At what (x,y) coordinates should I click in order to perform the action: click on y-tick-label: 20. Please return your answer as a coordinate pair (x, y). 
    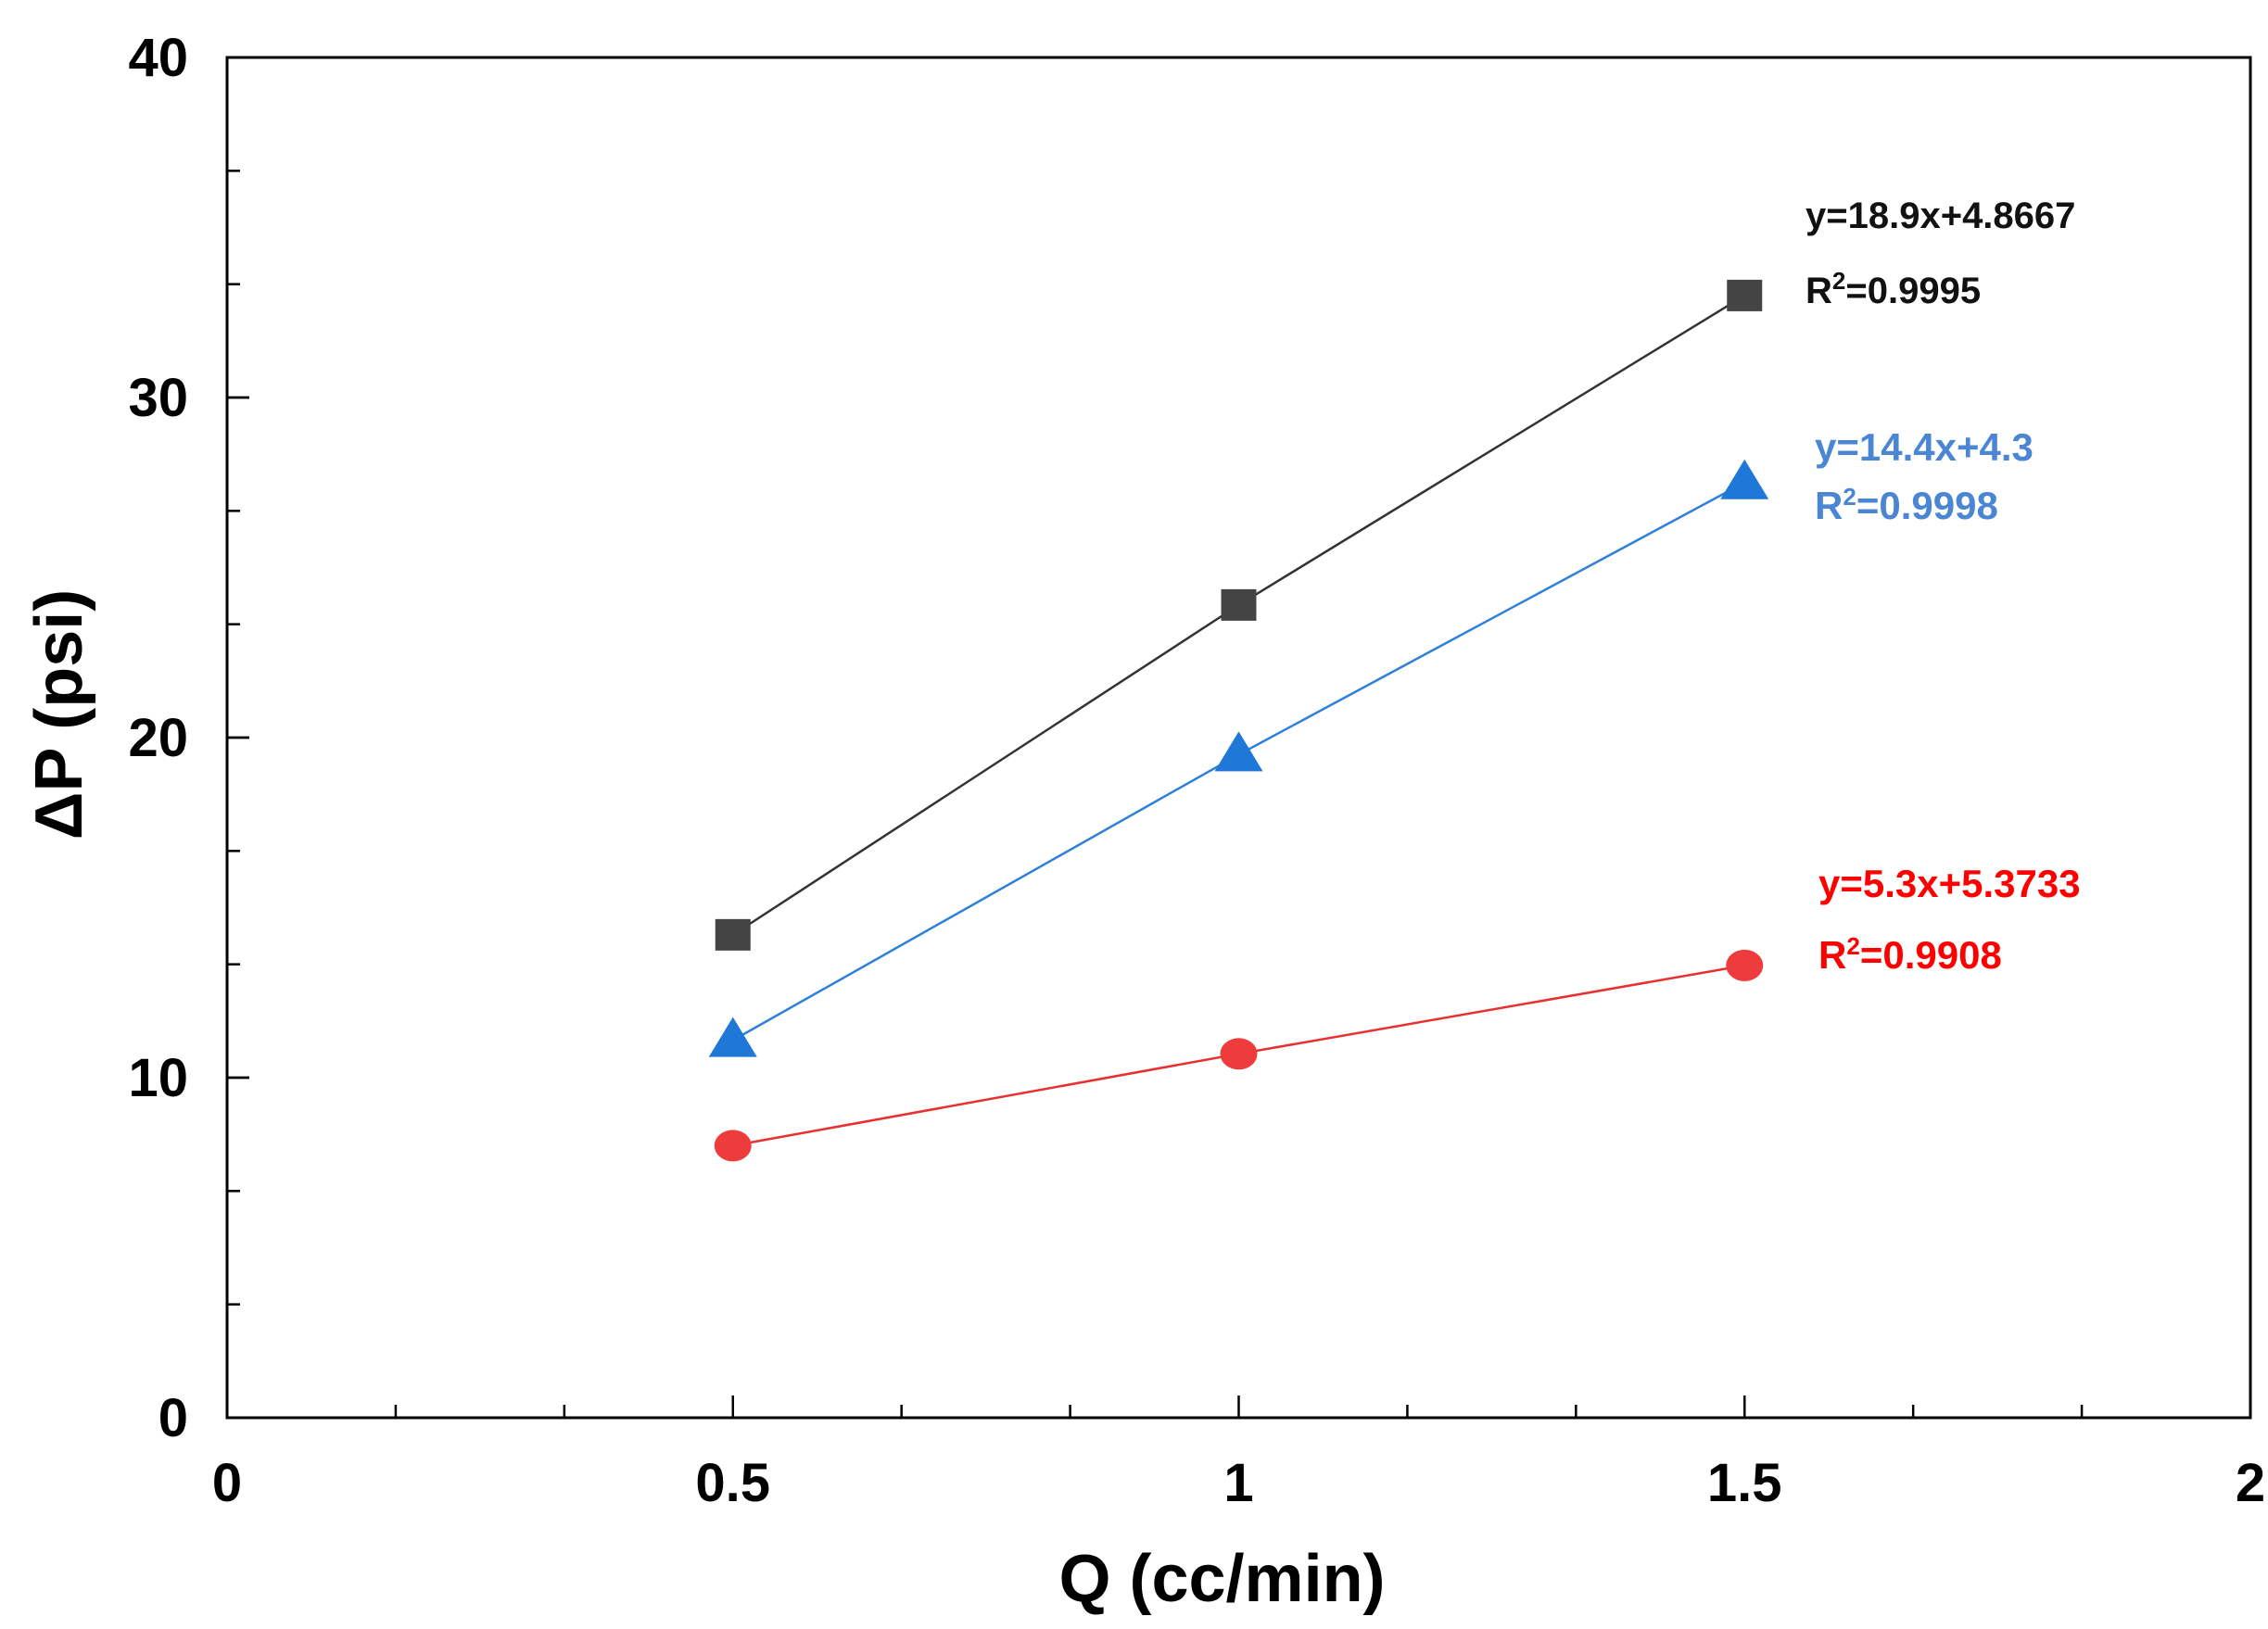
    Looking at the image, I should click on (158, 738).